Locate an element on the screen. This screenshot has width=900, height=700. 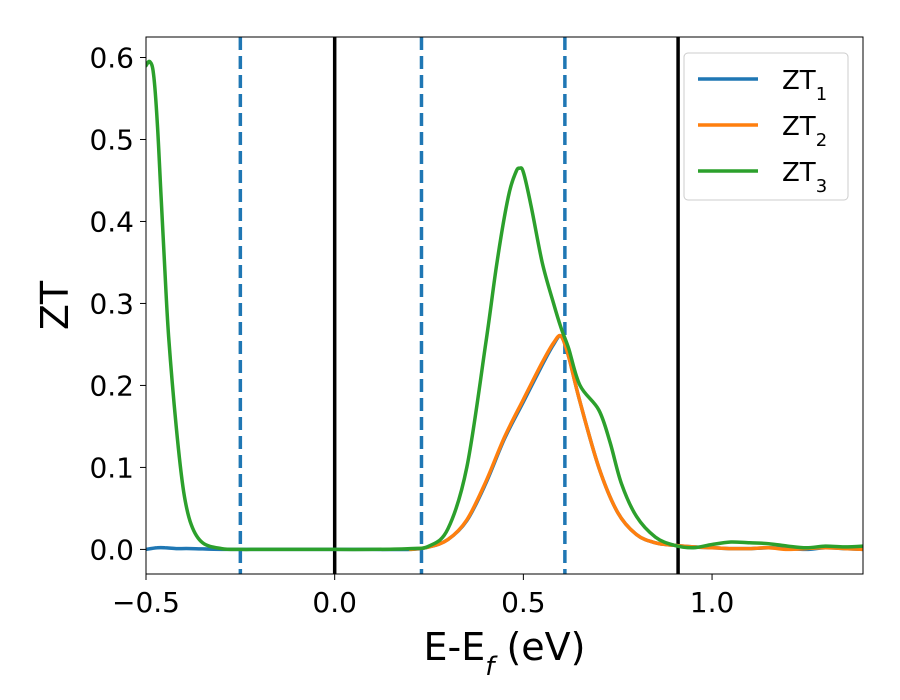
x-tick-label: 0.0 is located at coordinates (334, 602).